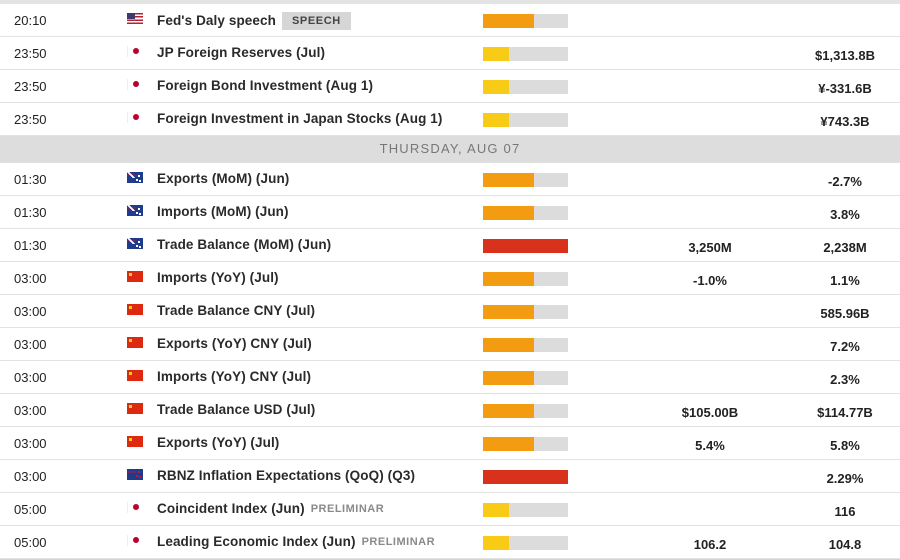 The height and width of the screenshot is (559, 900). I want to click on event-row: 03:00 Imports (YoY) (Jul) -1.0% 1.1%, so click(450, 278).